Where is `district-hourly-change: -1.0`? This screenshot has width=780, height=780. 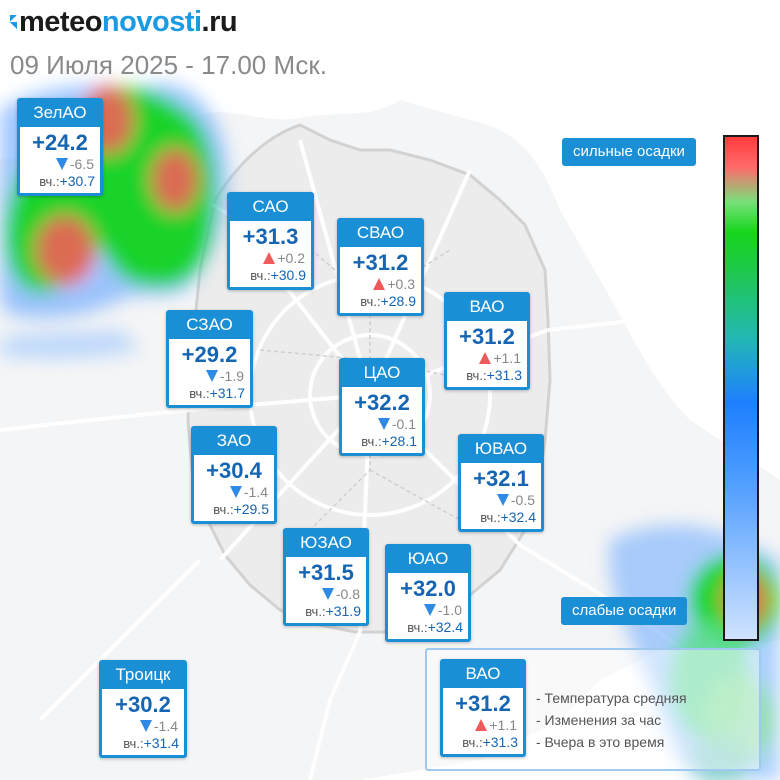 district-hourly-change: -1.0 is located at coordinates (428, 610).